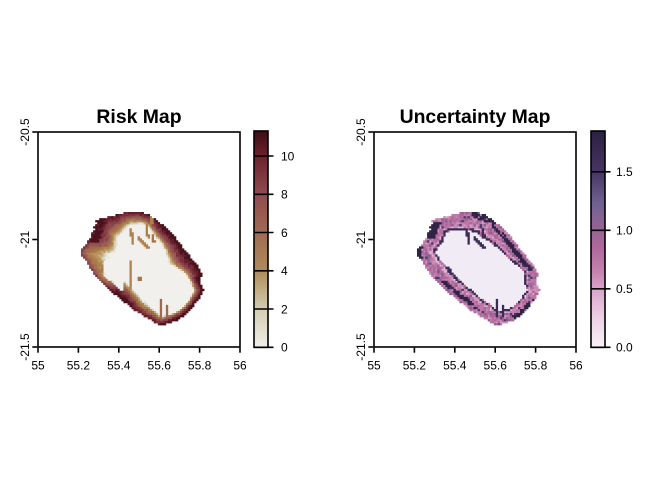 The image size is (672, 480). I want to click on svg-text: 10, so click(288, 156).